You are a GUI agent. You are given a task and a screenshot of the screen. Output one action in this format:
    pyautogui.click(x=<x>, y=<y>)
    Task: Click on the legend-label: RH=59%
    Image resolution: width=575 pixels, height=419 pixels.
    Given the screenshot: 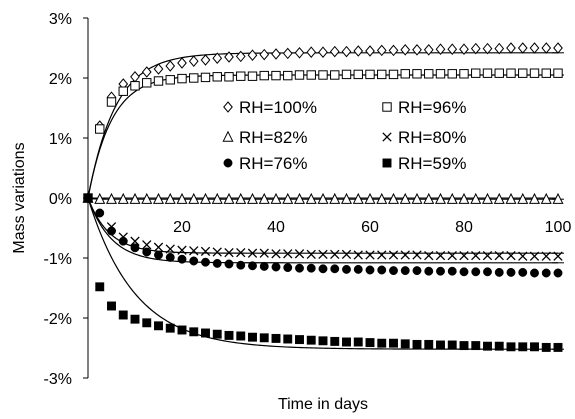 What is the action you would take?
    pyautogui.click(x=432, y=163)
    